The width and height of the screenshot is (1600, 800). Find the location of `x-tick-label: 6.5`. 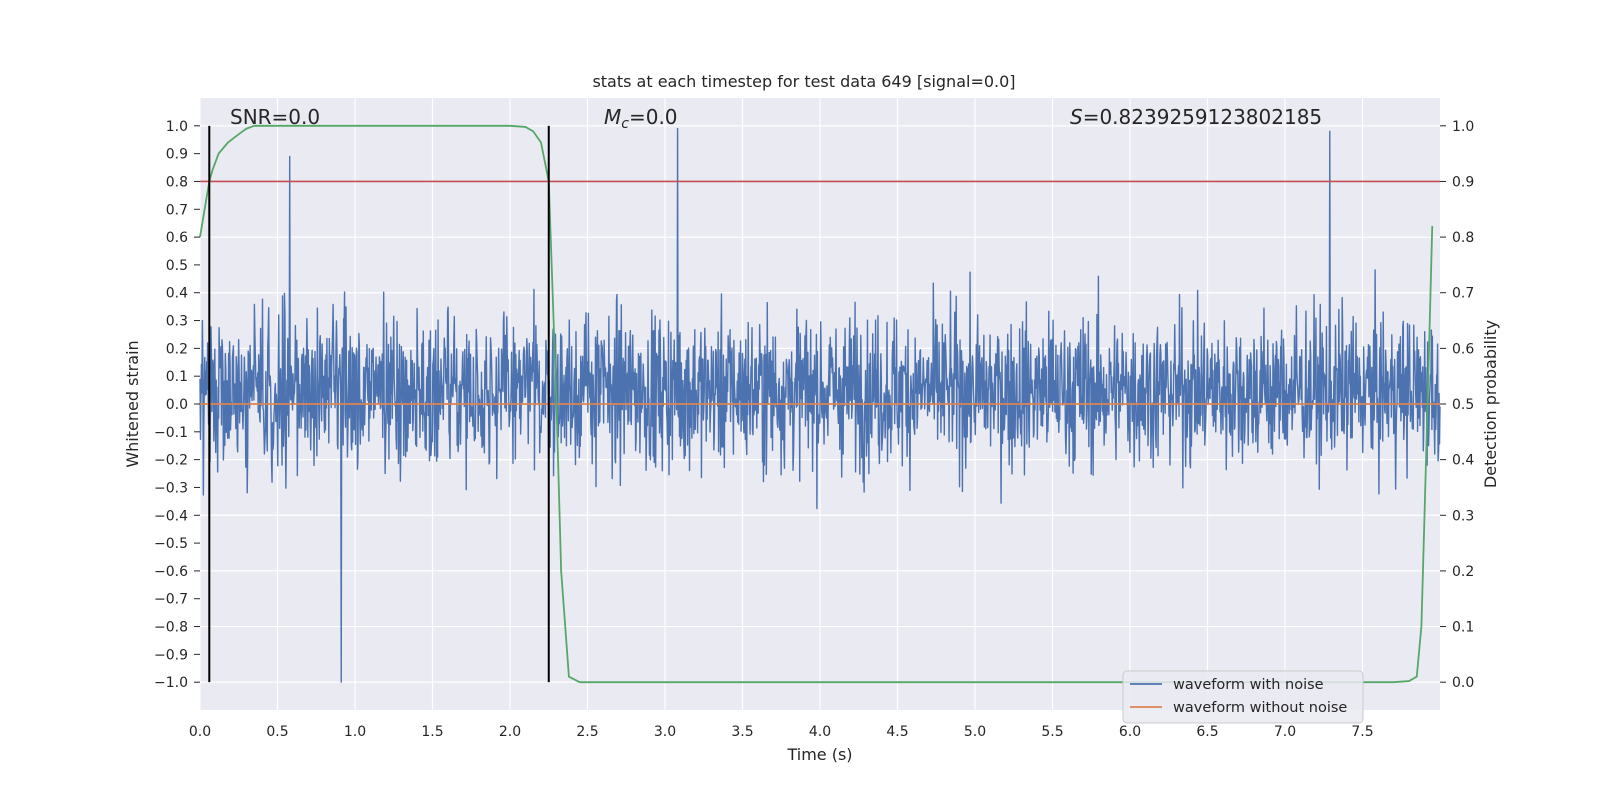

x-tick-label: 6.5 is located at coordinates (1207, 732).